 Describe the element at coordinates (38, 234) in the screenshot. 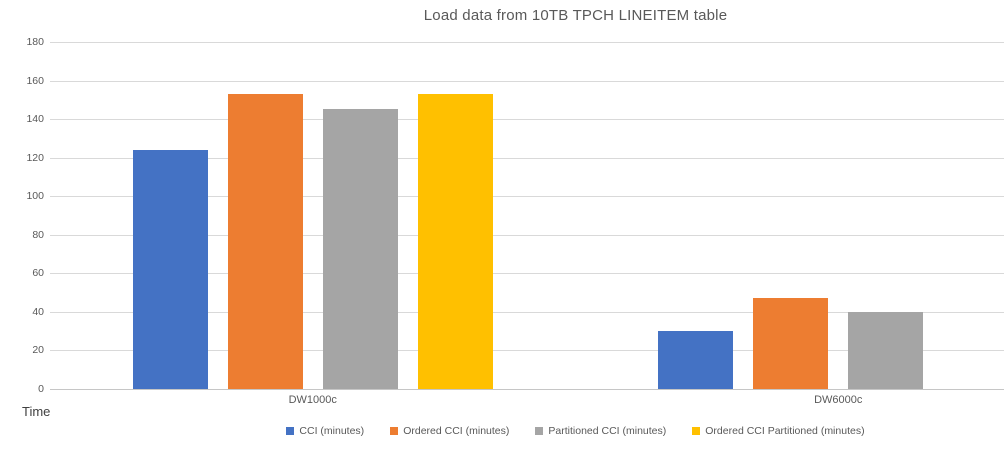

I see `y-tick-label: 80` at that location.